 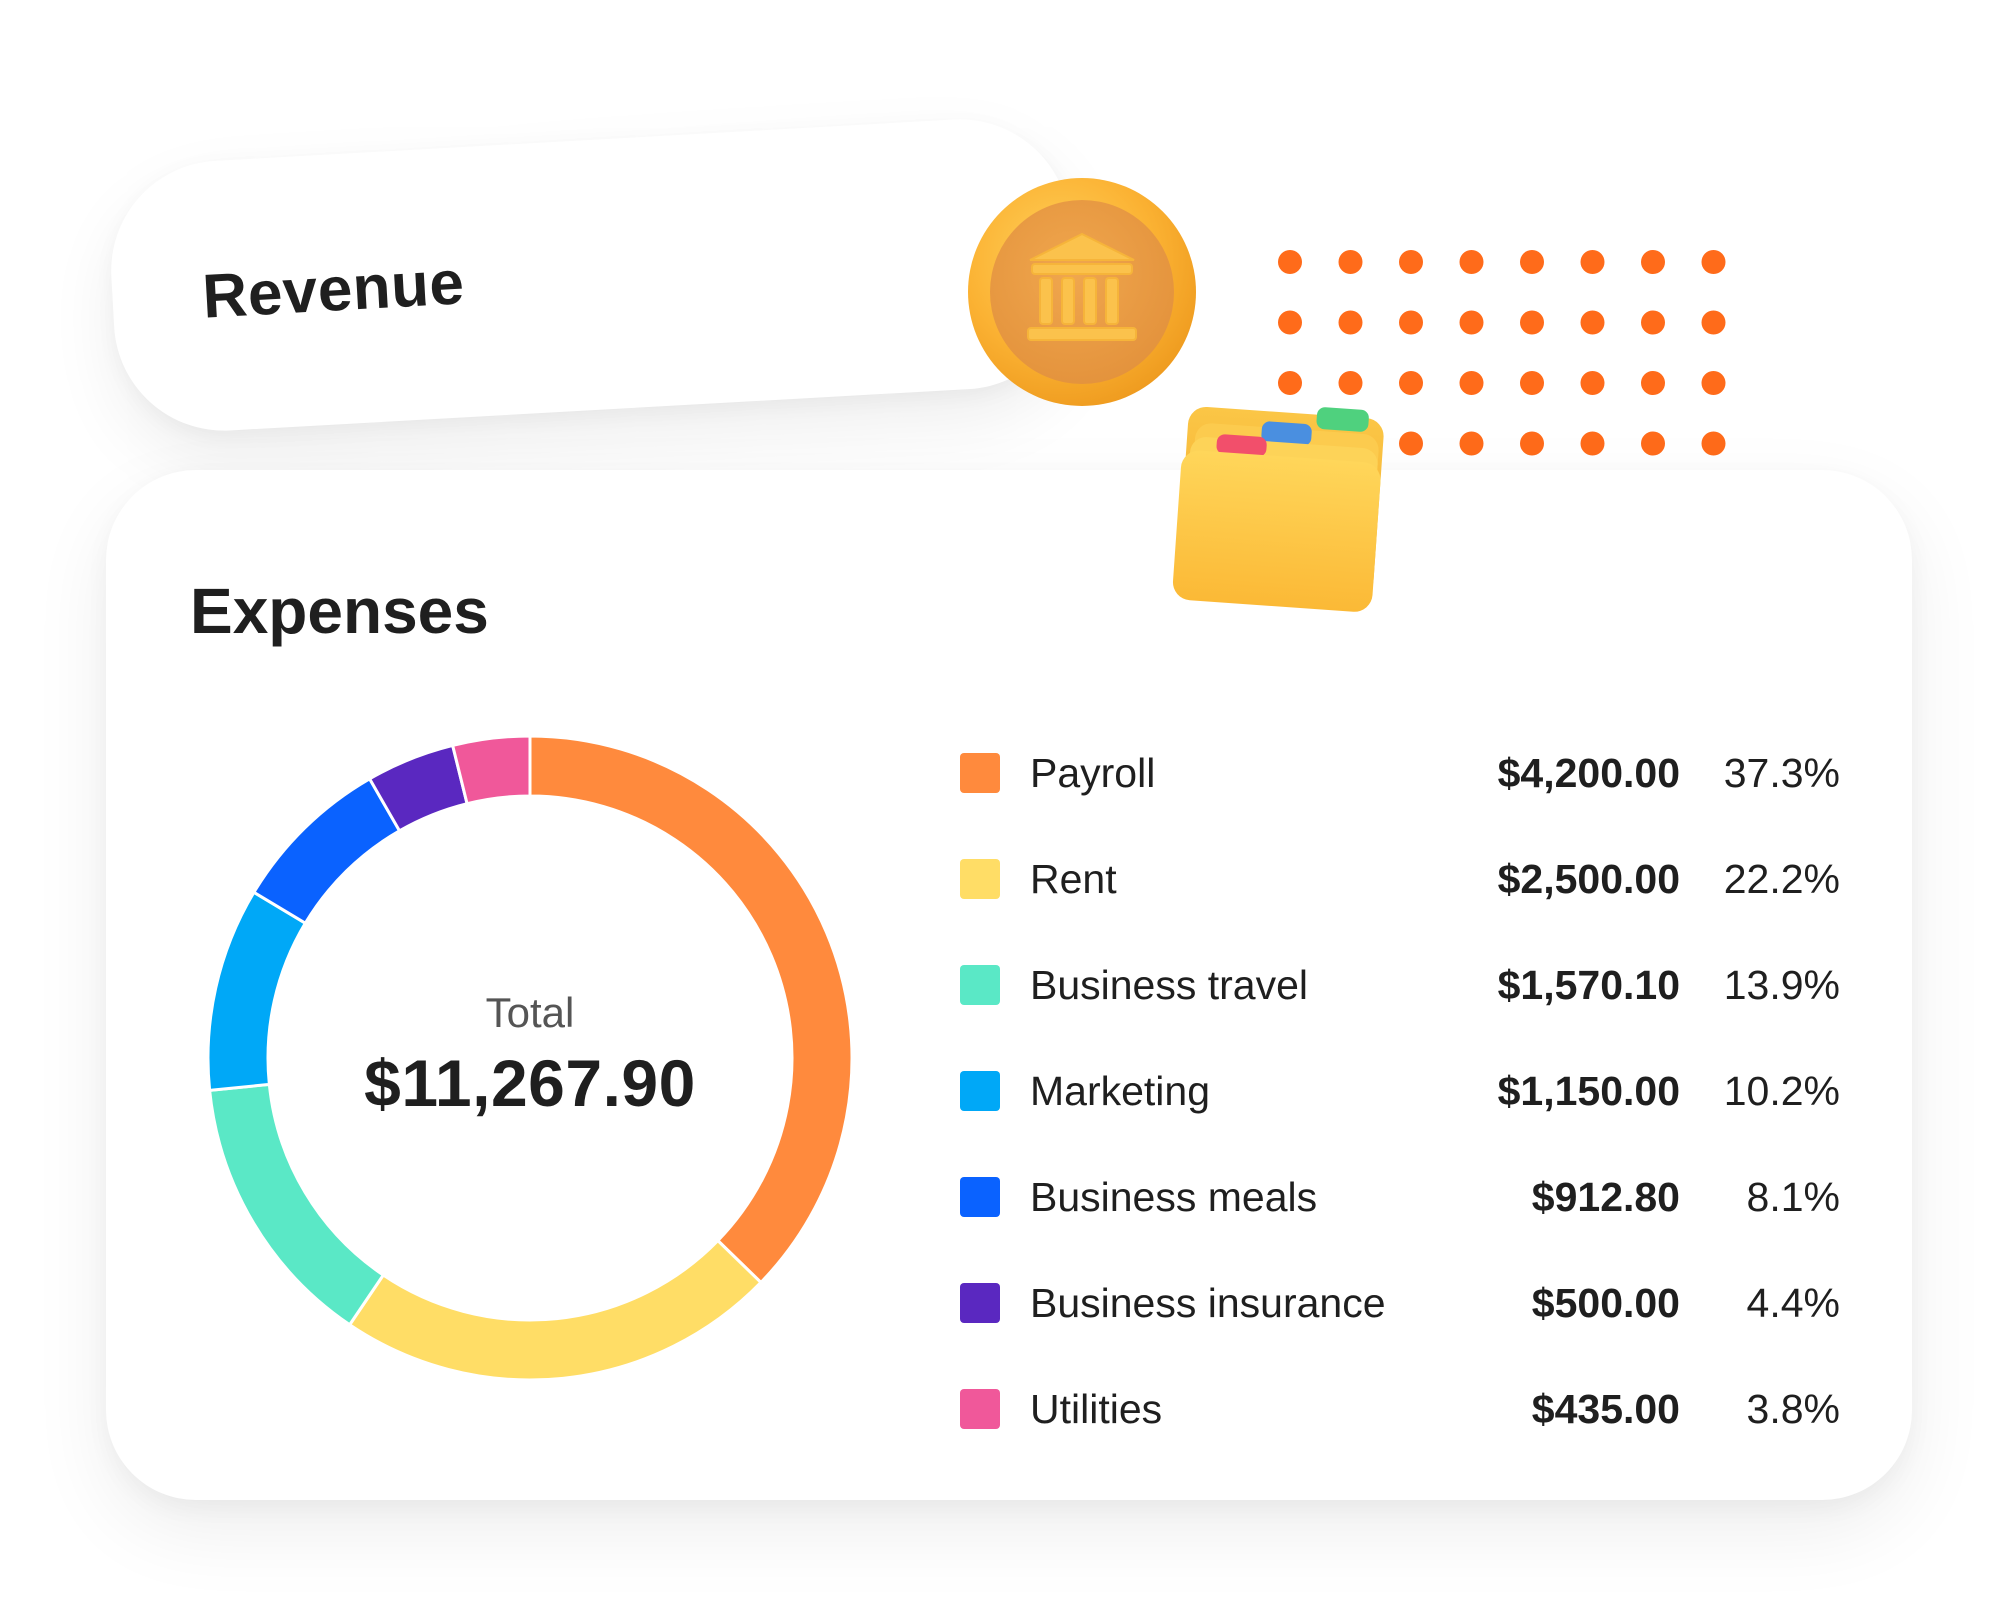 What do you see at coordinates (1588, 878) in the screenshot?
I see `legend-amount: $2,500.00` at bounding box center [1588, 878].